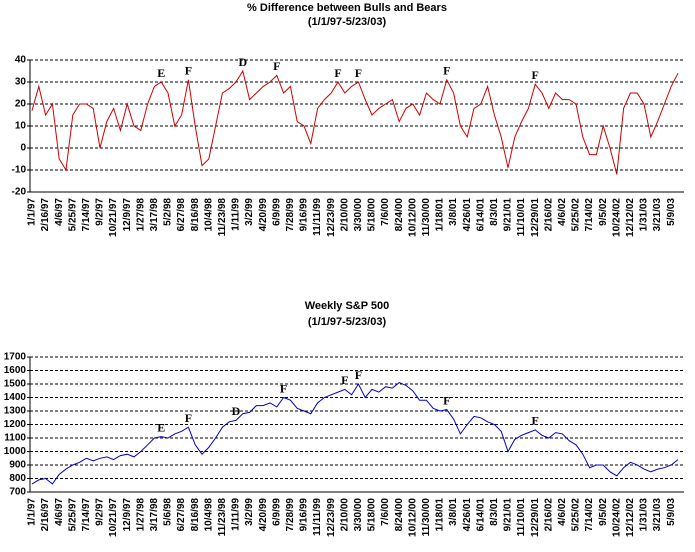 The height and width of the screenshot is (552, 695). Describe the element at coordinates (21, 126) in the screenshot. I see `y-tick-label: 10` at that location.